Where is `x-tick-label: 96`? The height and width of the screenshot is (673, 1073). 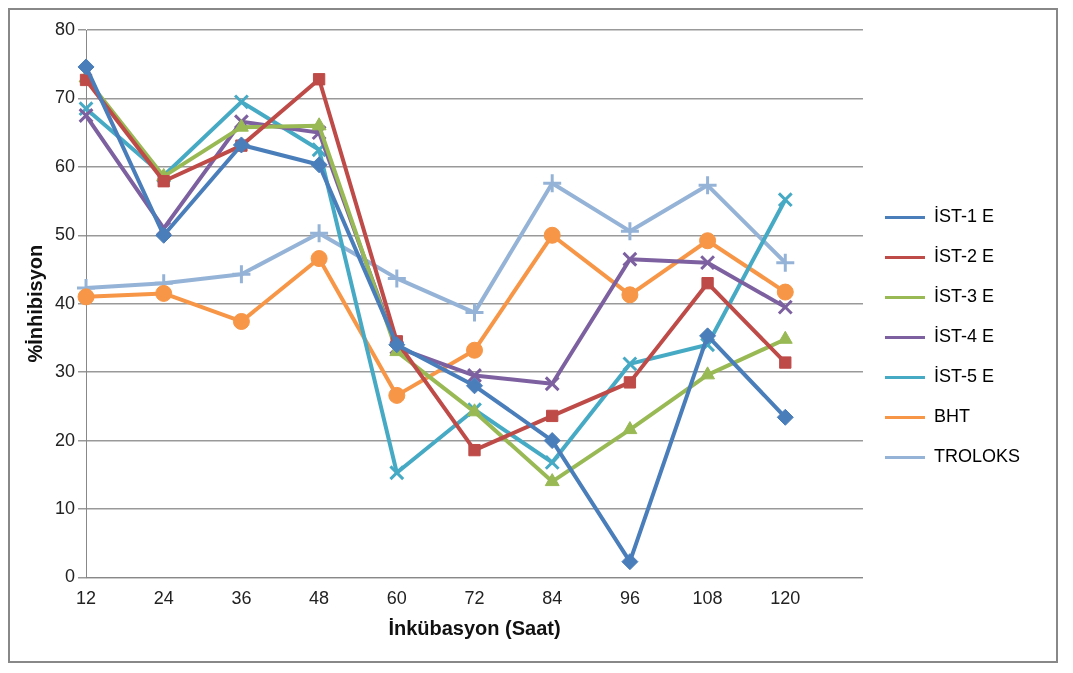 x-tick-label: 96 is located at coordinates (629, 598).